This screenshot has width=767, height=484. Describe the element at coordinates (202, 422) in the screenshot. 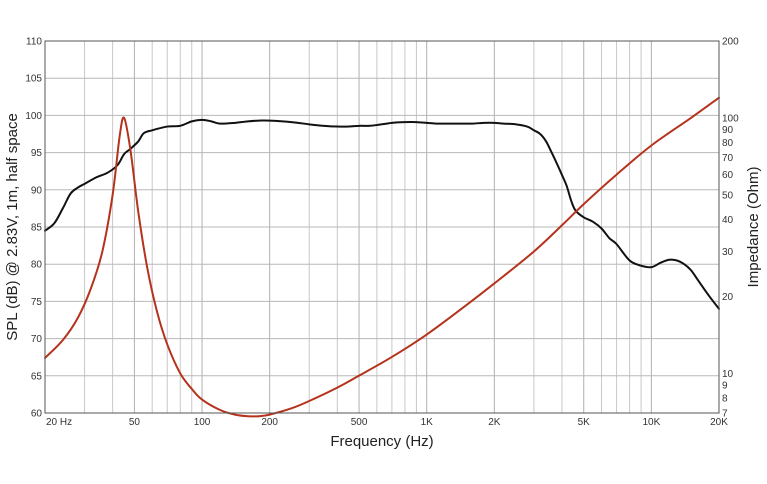

I see `x-tick-label: 100` at that location.